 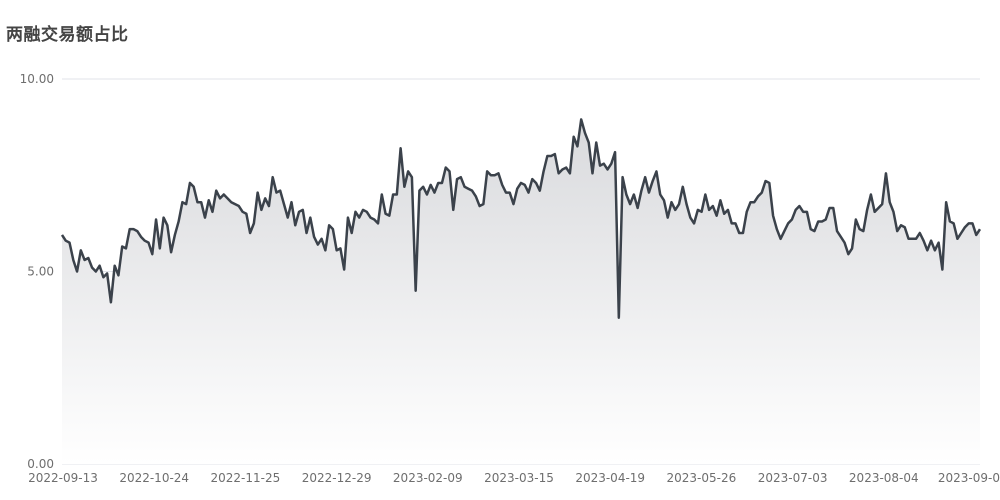 I want to click on chart-title: 两融交易额占比, so click(x=67, y=35).